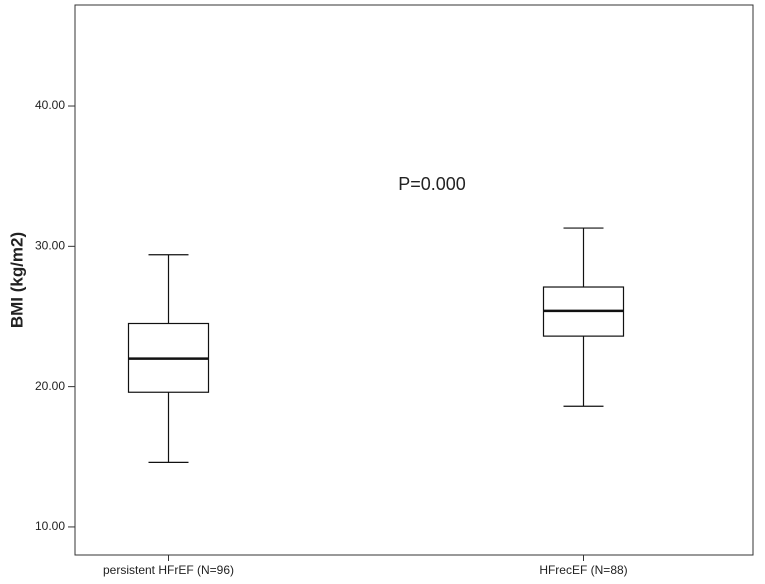  I want to click on y-tick-label: 30.00, so click(50, 245).